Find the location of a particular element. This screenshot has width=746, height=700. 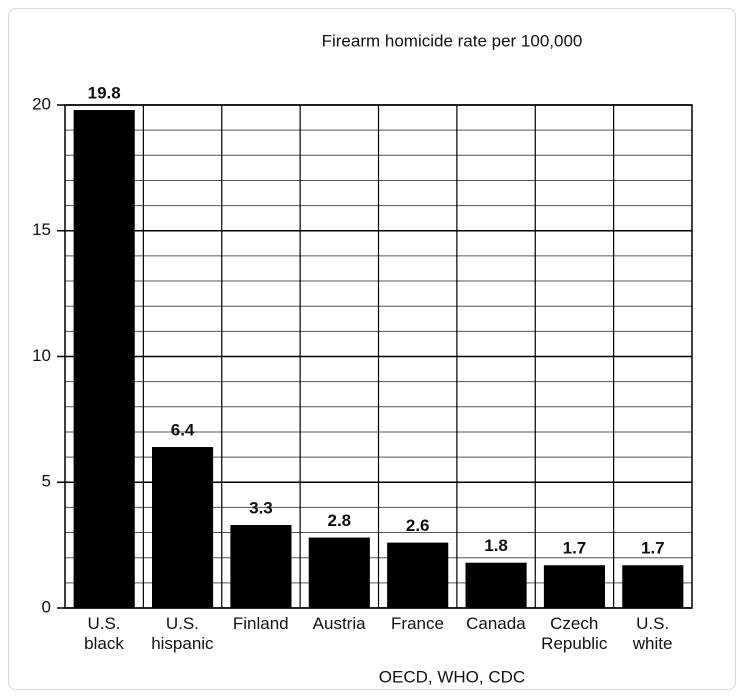

x-tick-label: France is located at coordinates (417, 623).